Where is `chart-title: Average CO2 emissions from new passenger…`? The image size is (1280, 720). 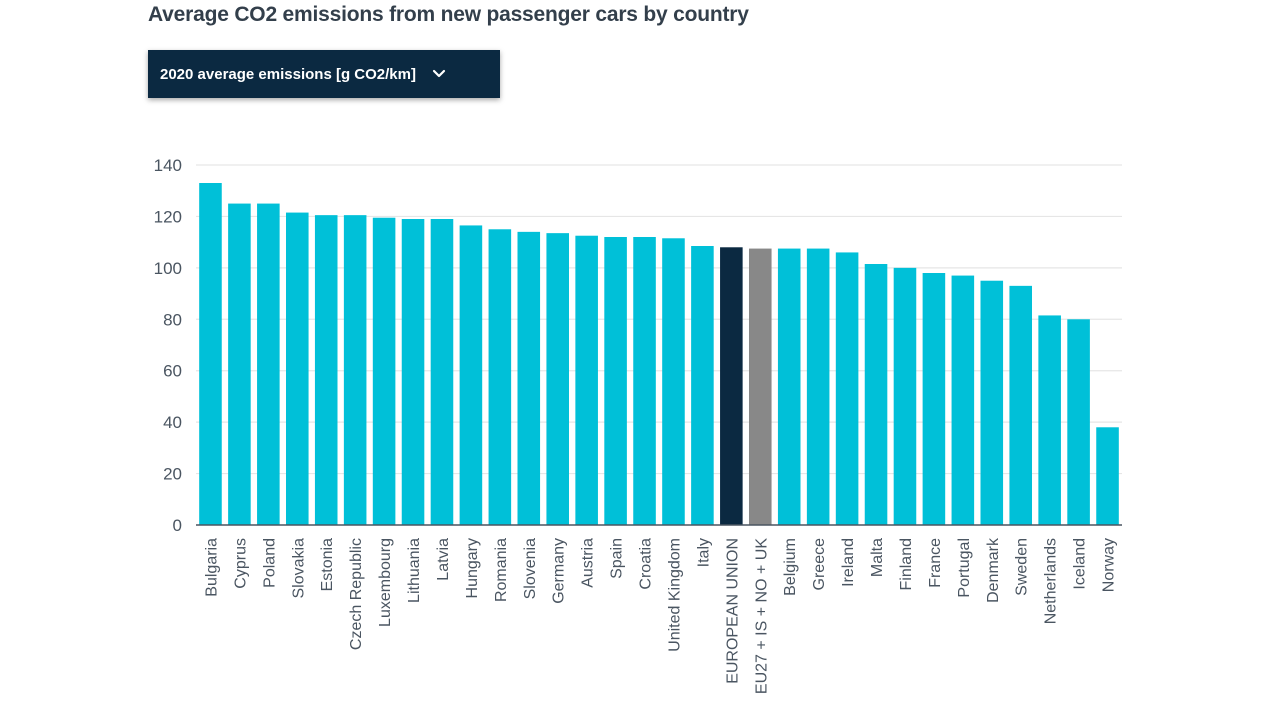
chart-title: Average CO2 emissions from new passenger… is located at coordinates (448, 14).